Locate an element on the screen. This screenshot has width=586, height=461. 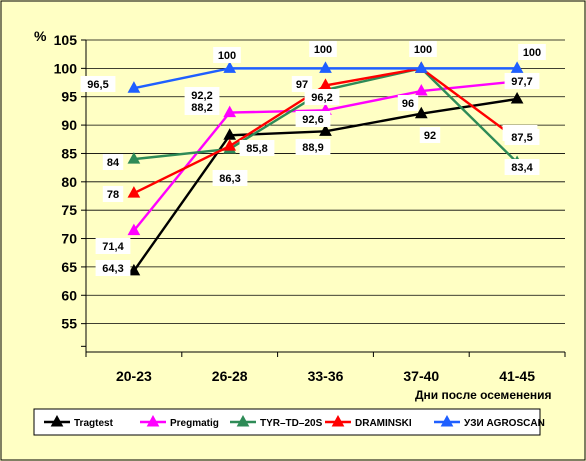
y-axis-label: % is located at coordinates (40, 36).